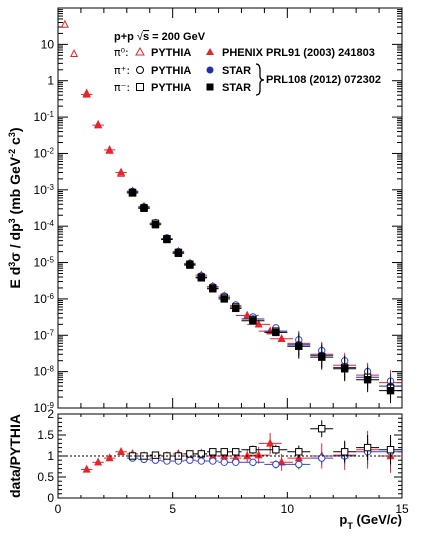  What do you see at coordinates (370, 521) in the screenshot?
I see `x-axis-label: pT (GeV/c)` at bounding box center [370, 521].